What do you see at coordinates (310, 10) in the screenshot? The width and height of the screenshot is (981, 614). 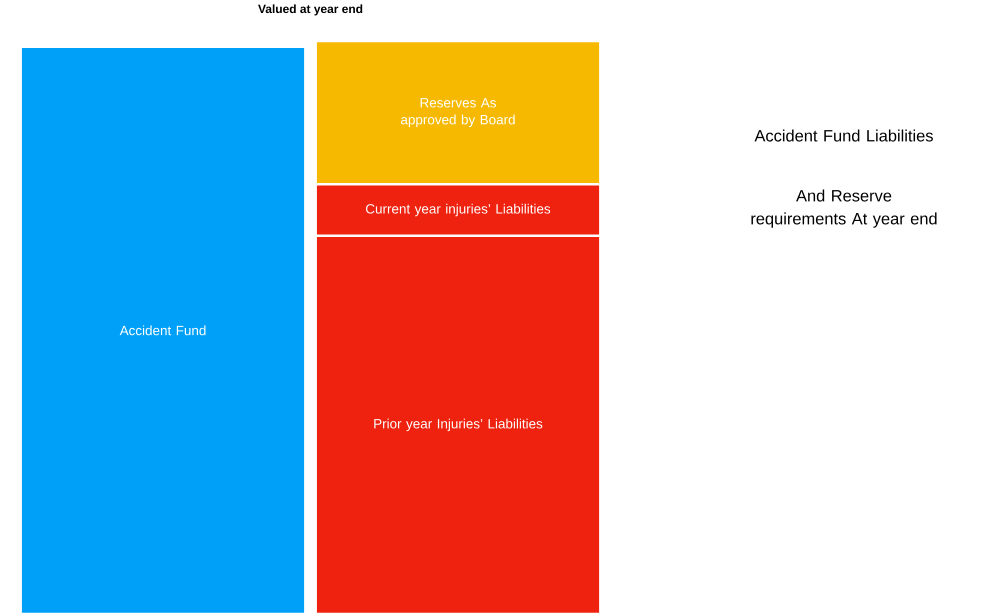 I see `chart-title: Valued at year end` at bounding box center [310, 10].